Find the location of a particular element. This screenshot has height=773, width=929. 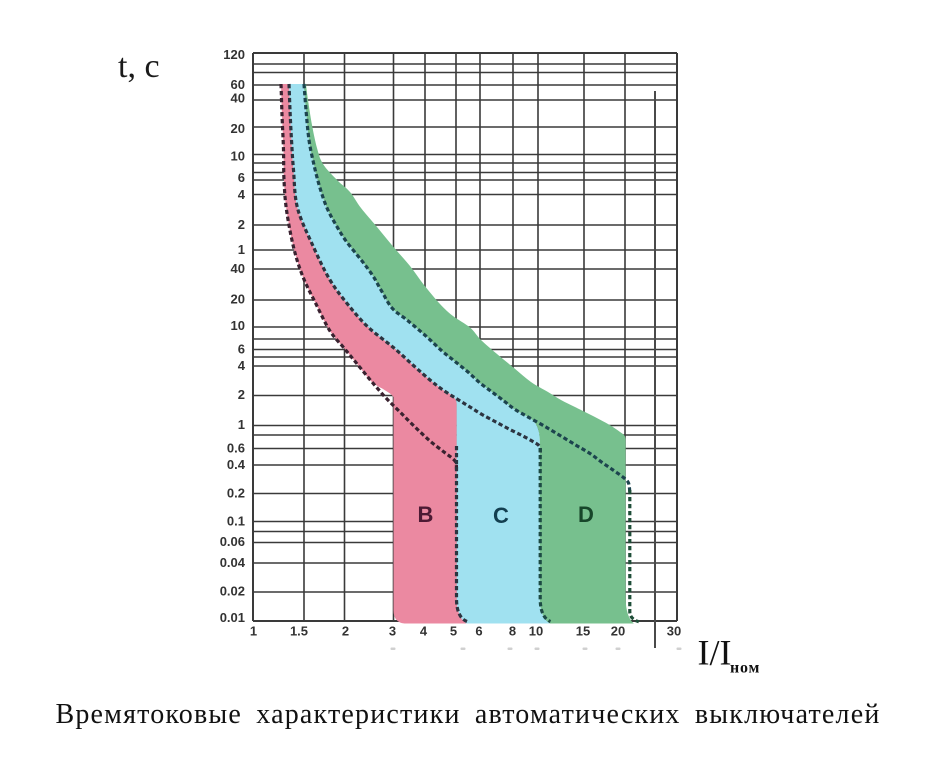

svg-text: B is located at coordinates (426, 514).